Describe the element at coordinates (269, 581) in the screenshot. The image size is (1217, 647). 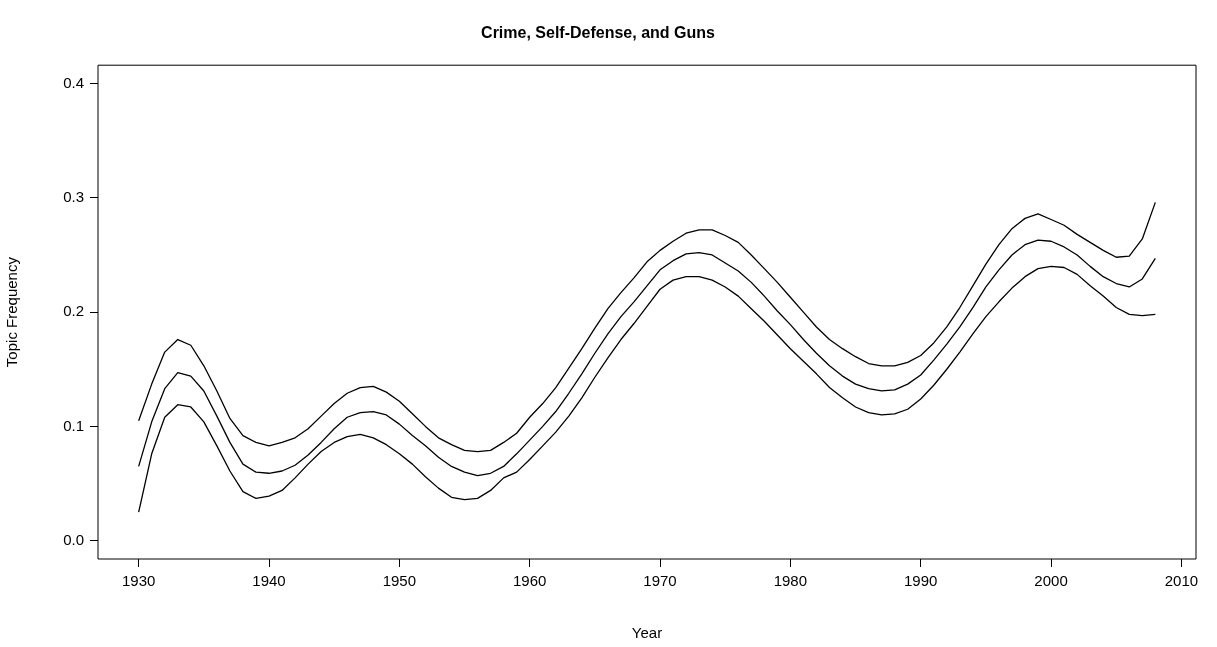
I see `x-tick-label: 1940` at that location.